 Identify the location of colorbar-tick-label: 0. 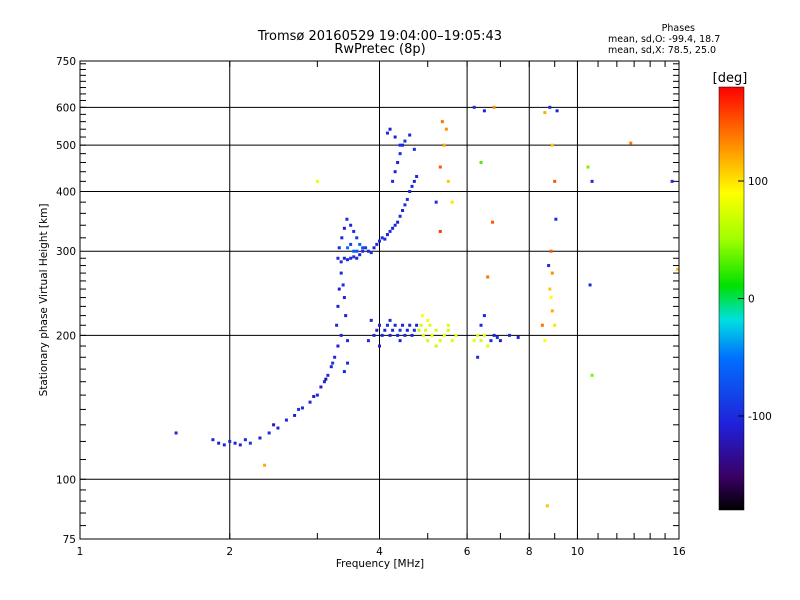
(751, 300).